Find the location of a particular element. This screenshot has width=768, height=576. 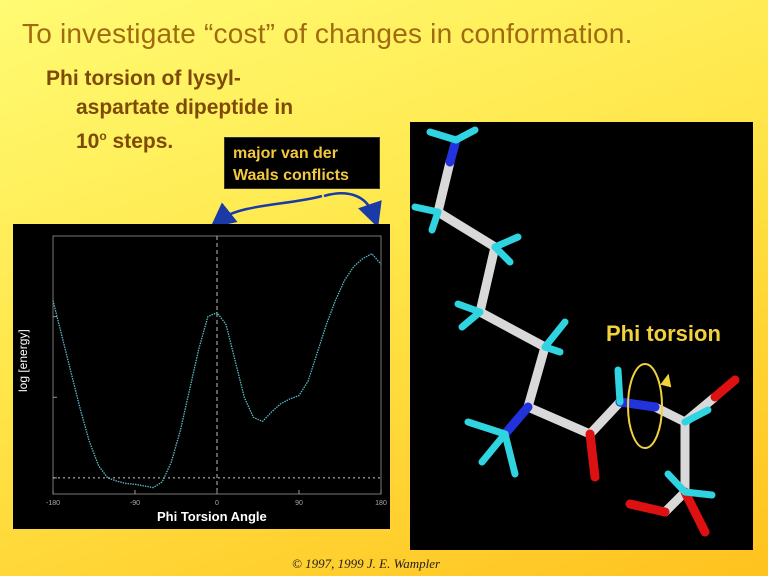

subtitle-line-3-prefix: 10 is located at coordinates (88, 141).